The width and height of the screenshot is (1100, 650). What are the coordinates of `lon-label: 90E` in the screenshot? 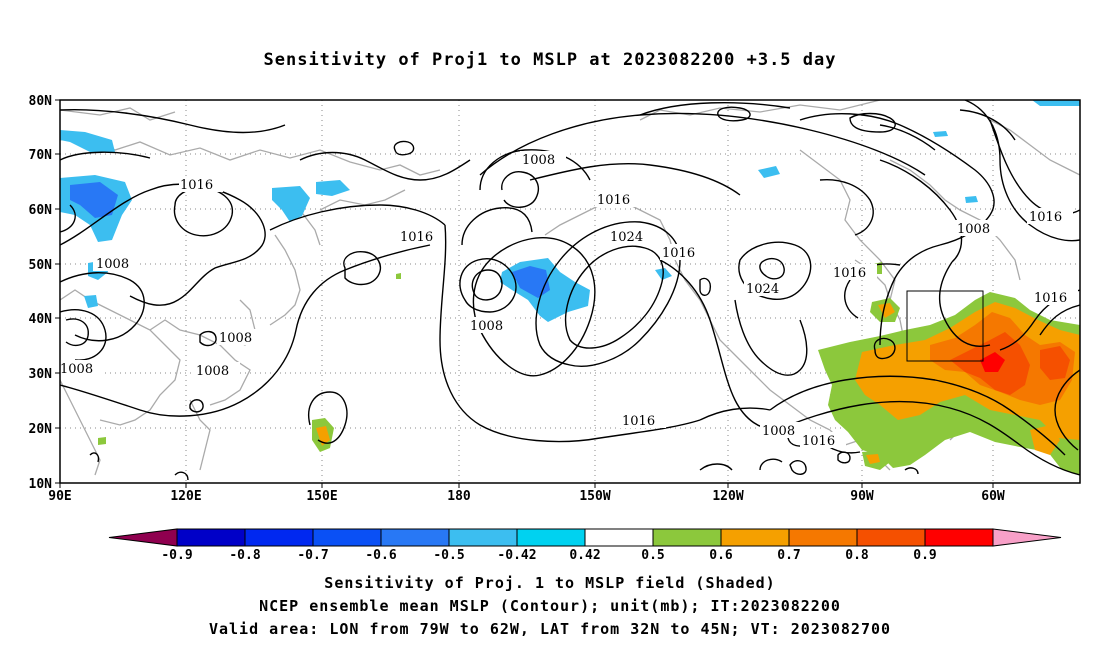 It's located at (59, 496).